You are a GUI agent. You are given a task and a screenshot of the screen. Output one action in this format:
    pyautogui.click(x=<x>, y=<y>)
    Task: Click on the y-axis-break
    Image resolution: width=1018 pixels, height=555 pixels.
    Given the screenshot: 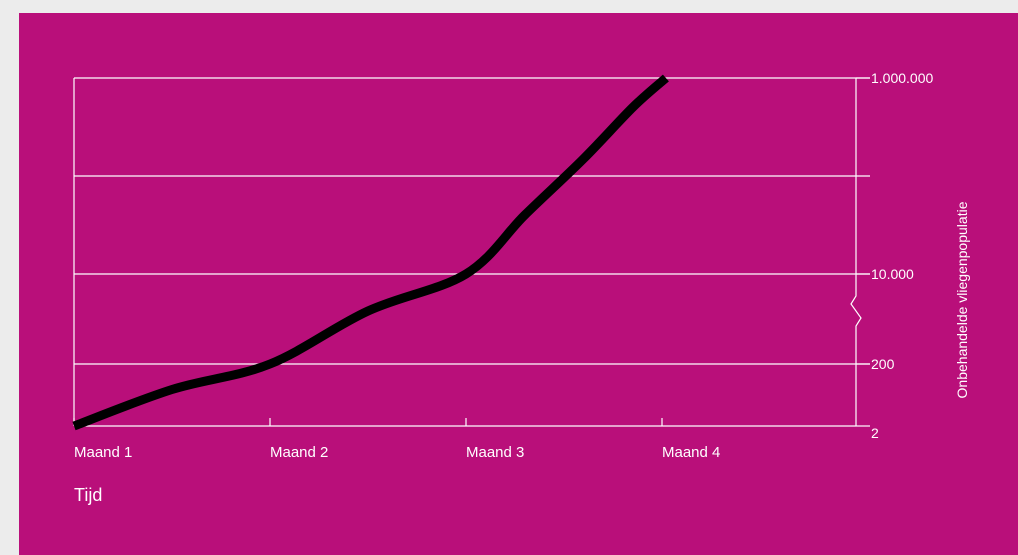 What is the action you would take?
    pyautogui.click(x=856, y=252)
    